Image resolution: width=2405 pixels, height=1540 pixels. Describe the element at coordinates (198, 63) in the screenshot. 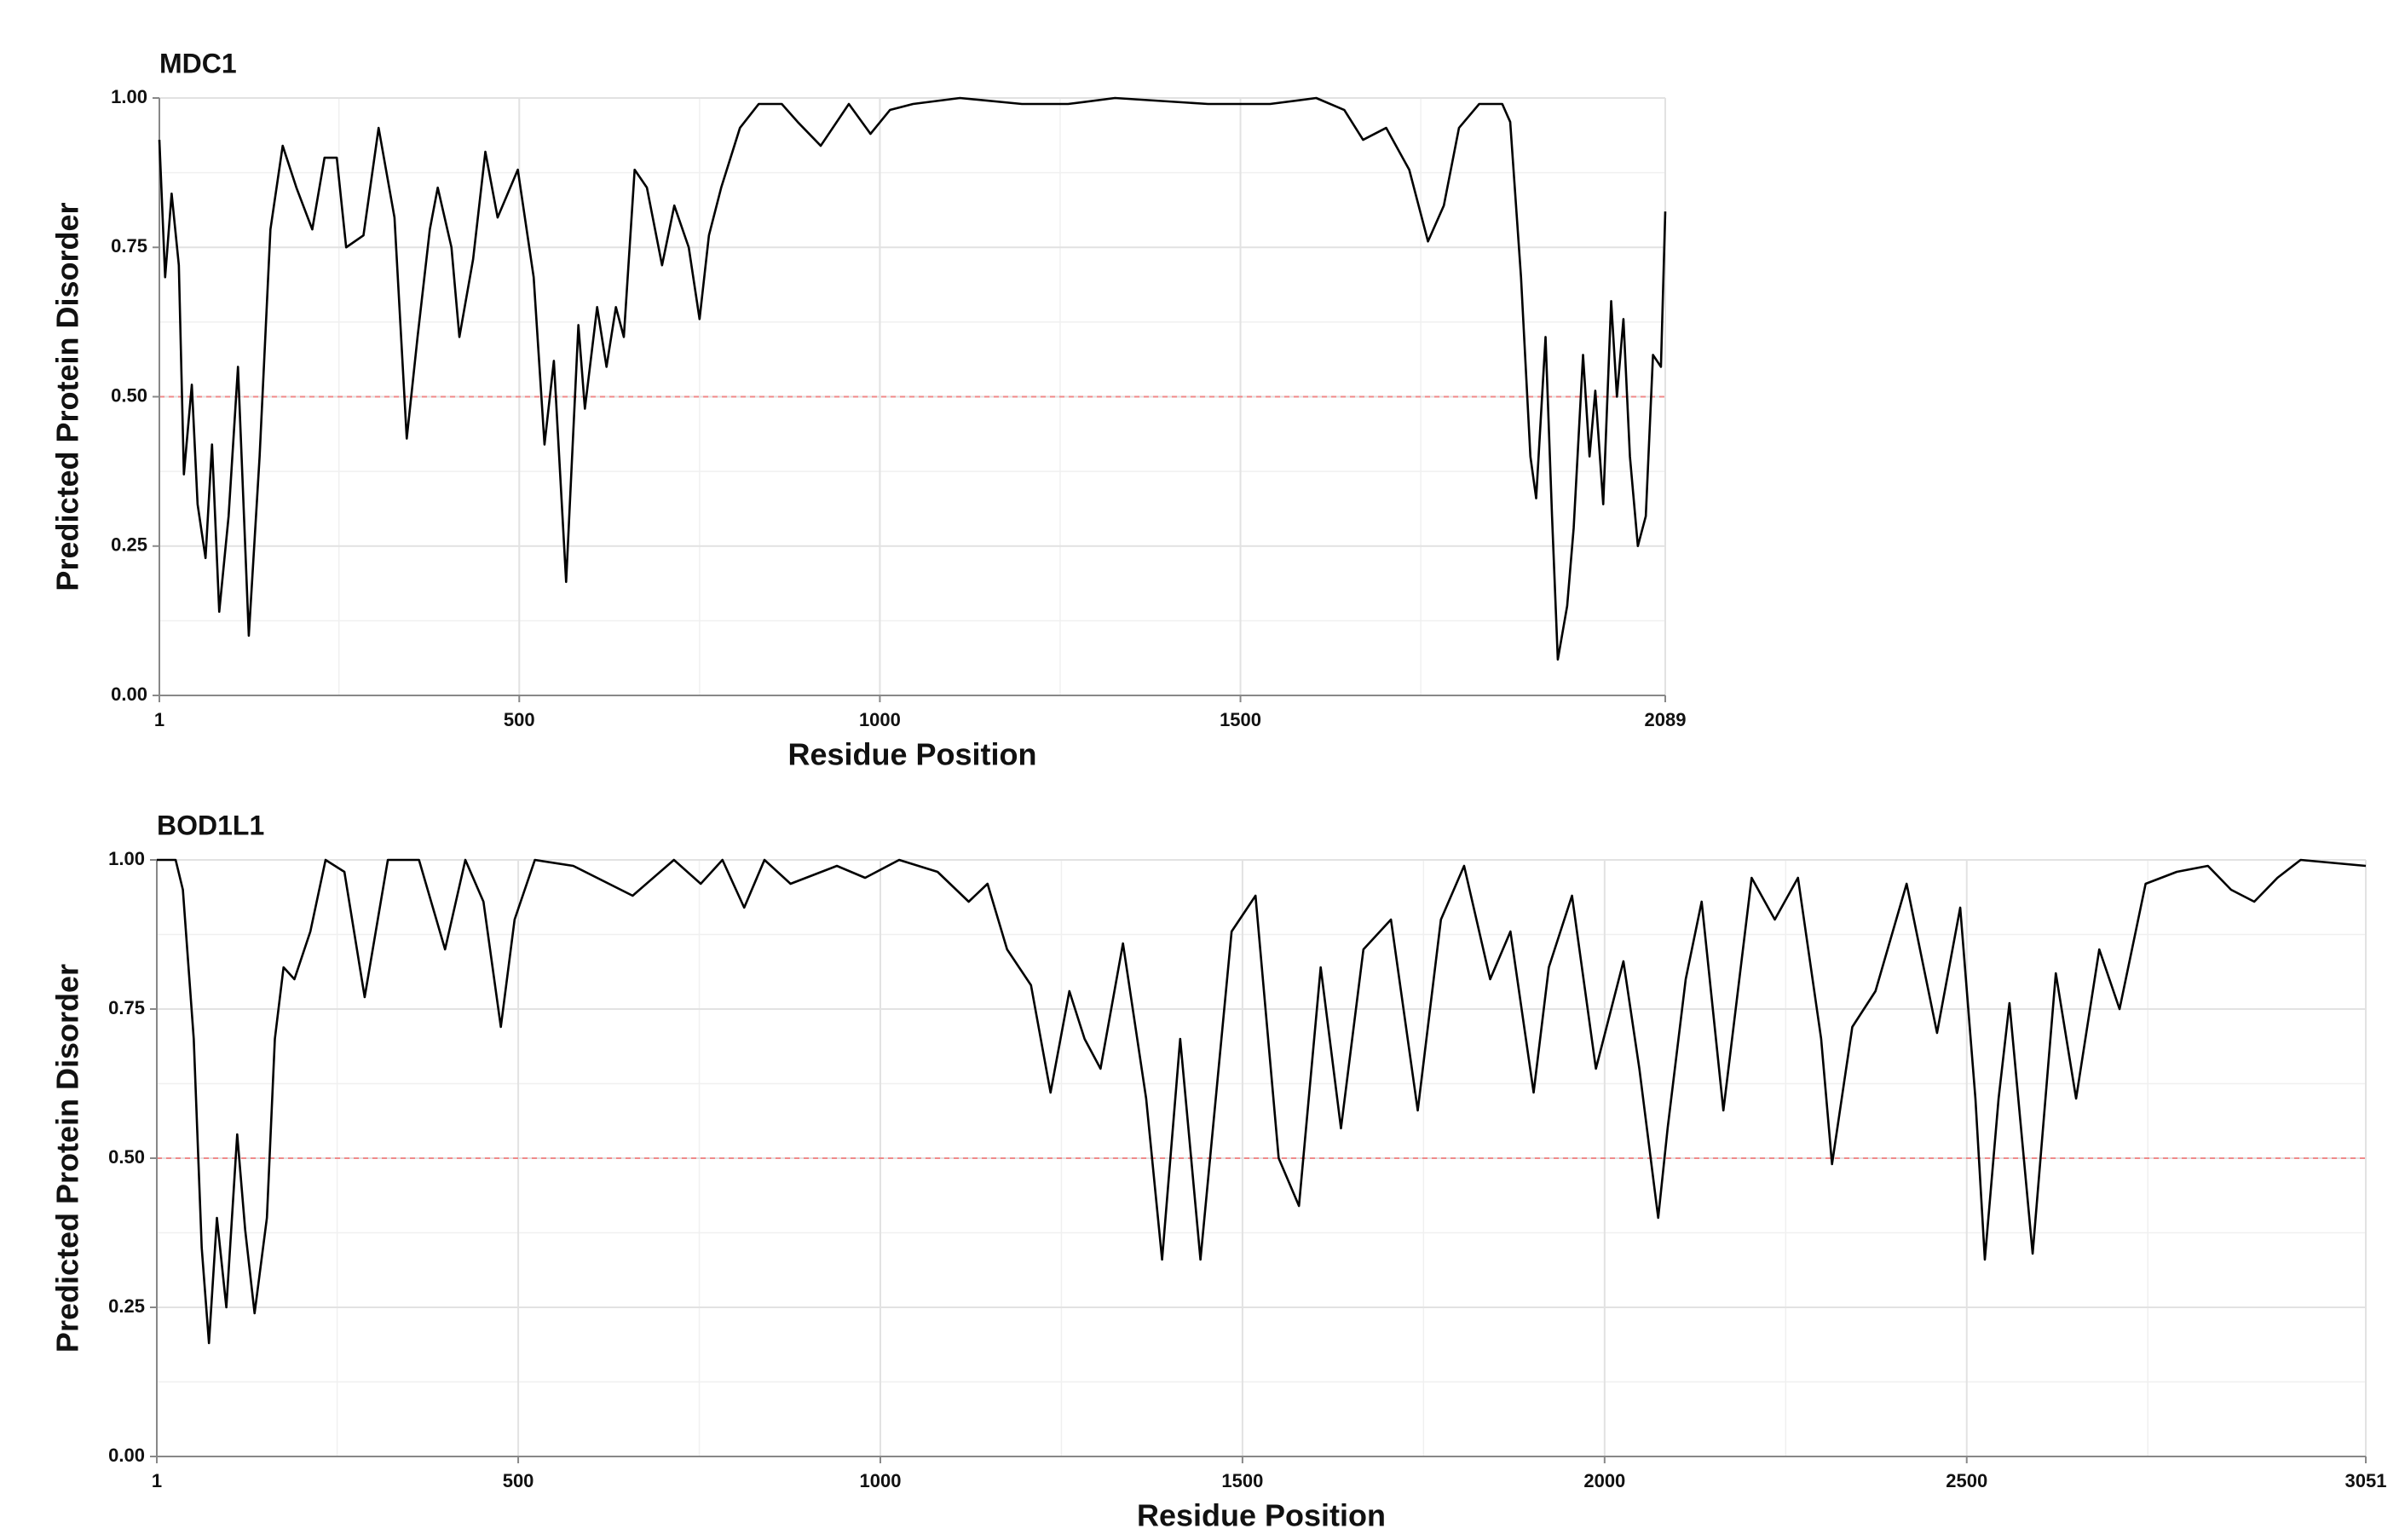

I see `chart-title: MDC1` at that location.